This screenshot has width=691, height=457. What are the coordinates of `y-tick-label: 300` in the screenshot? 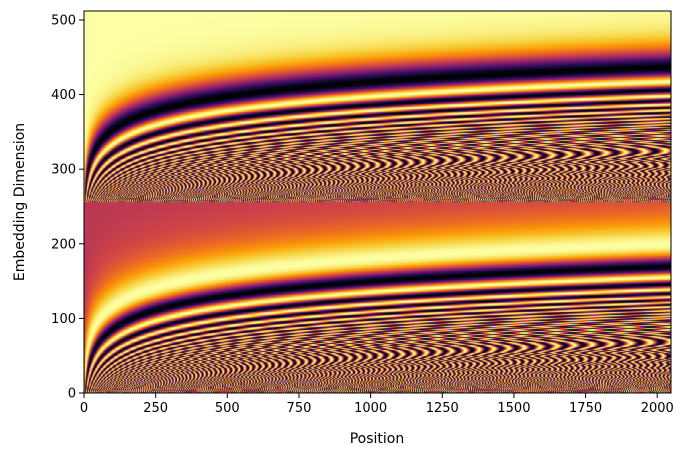 It's located at (63, 170).